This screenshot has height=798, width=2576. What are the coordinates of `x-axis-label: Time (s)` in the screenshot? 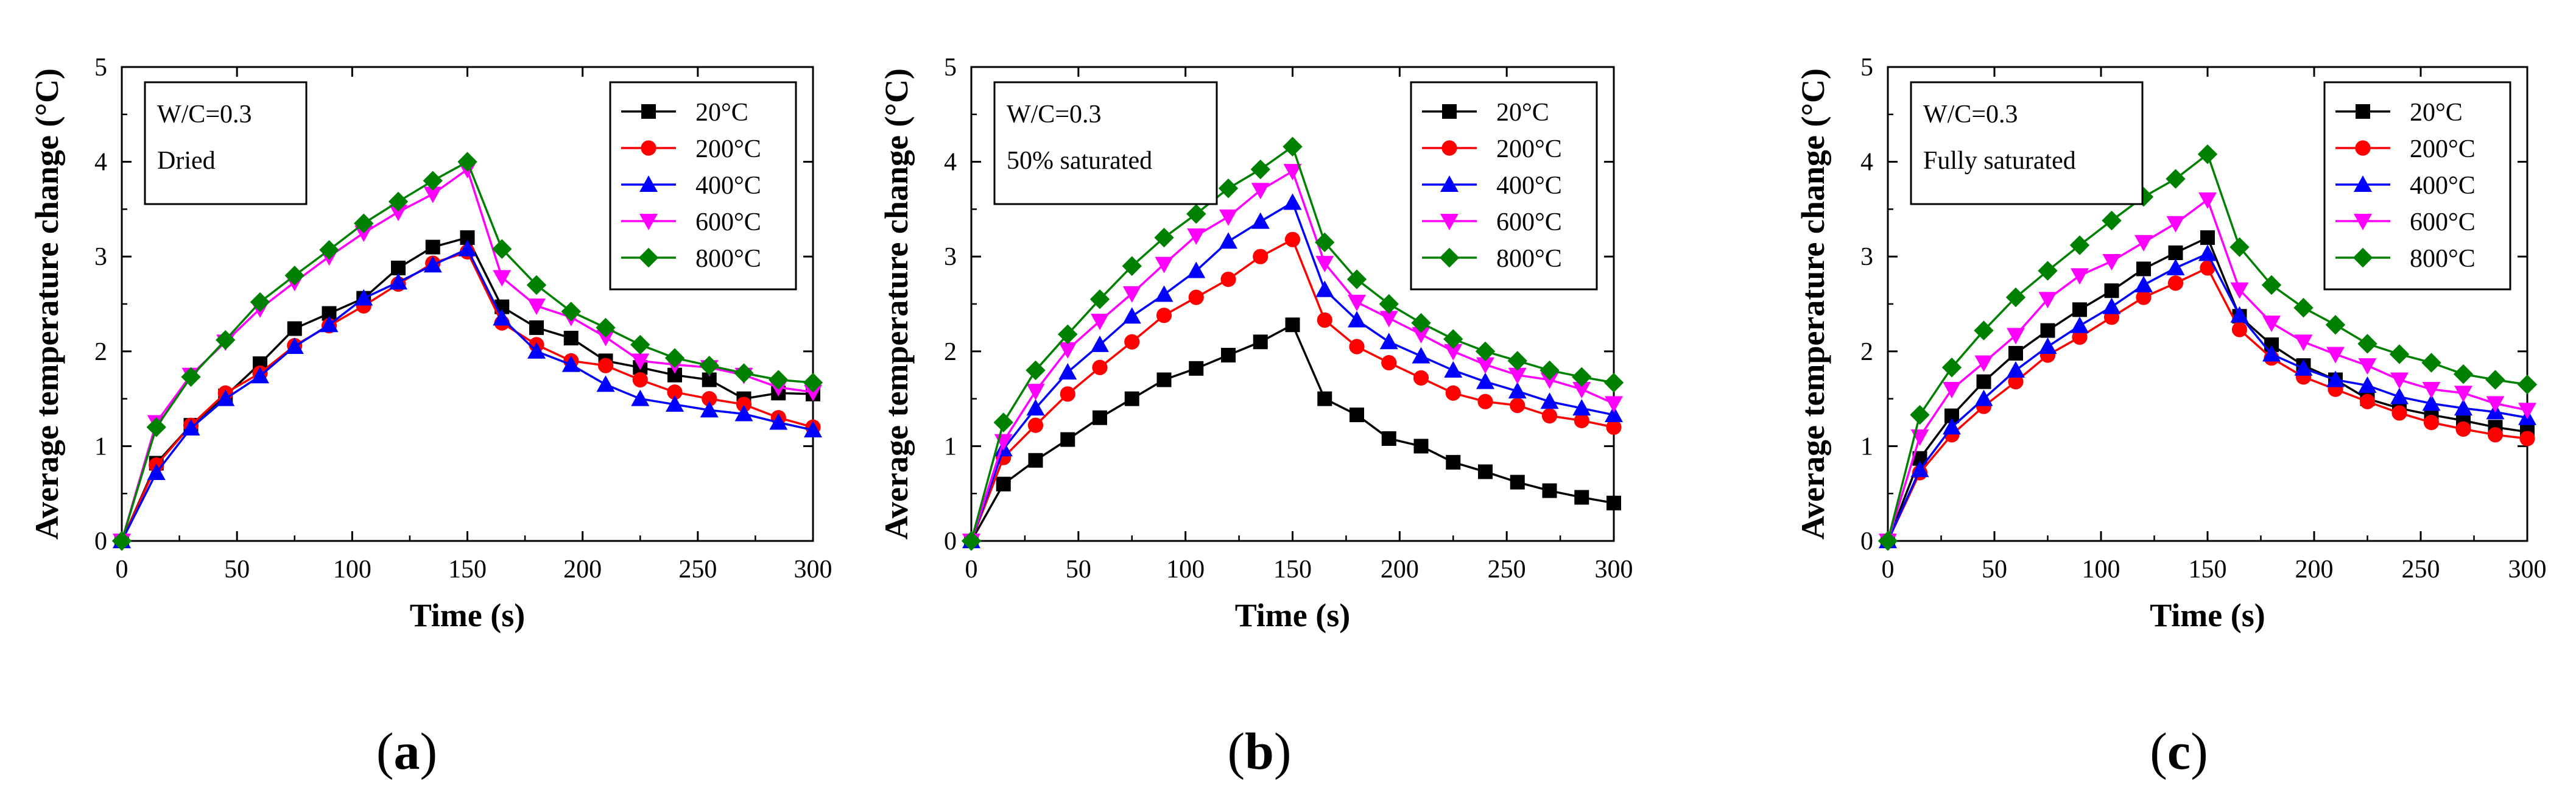 It's located at (1292, 615).